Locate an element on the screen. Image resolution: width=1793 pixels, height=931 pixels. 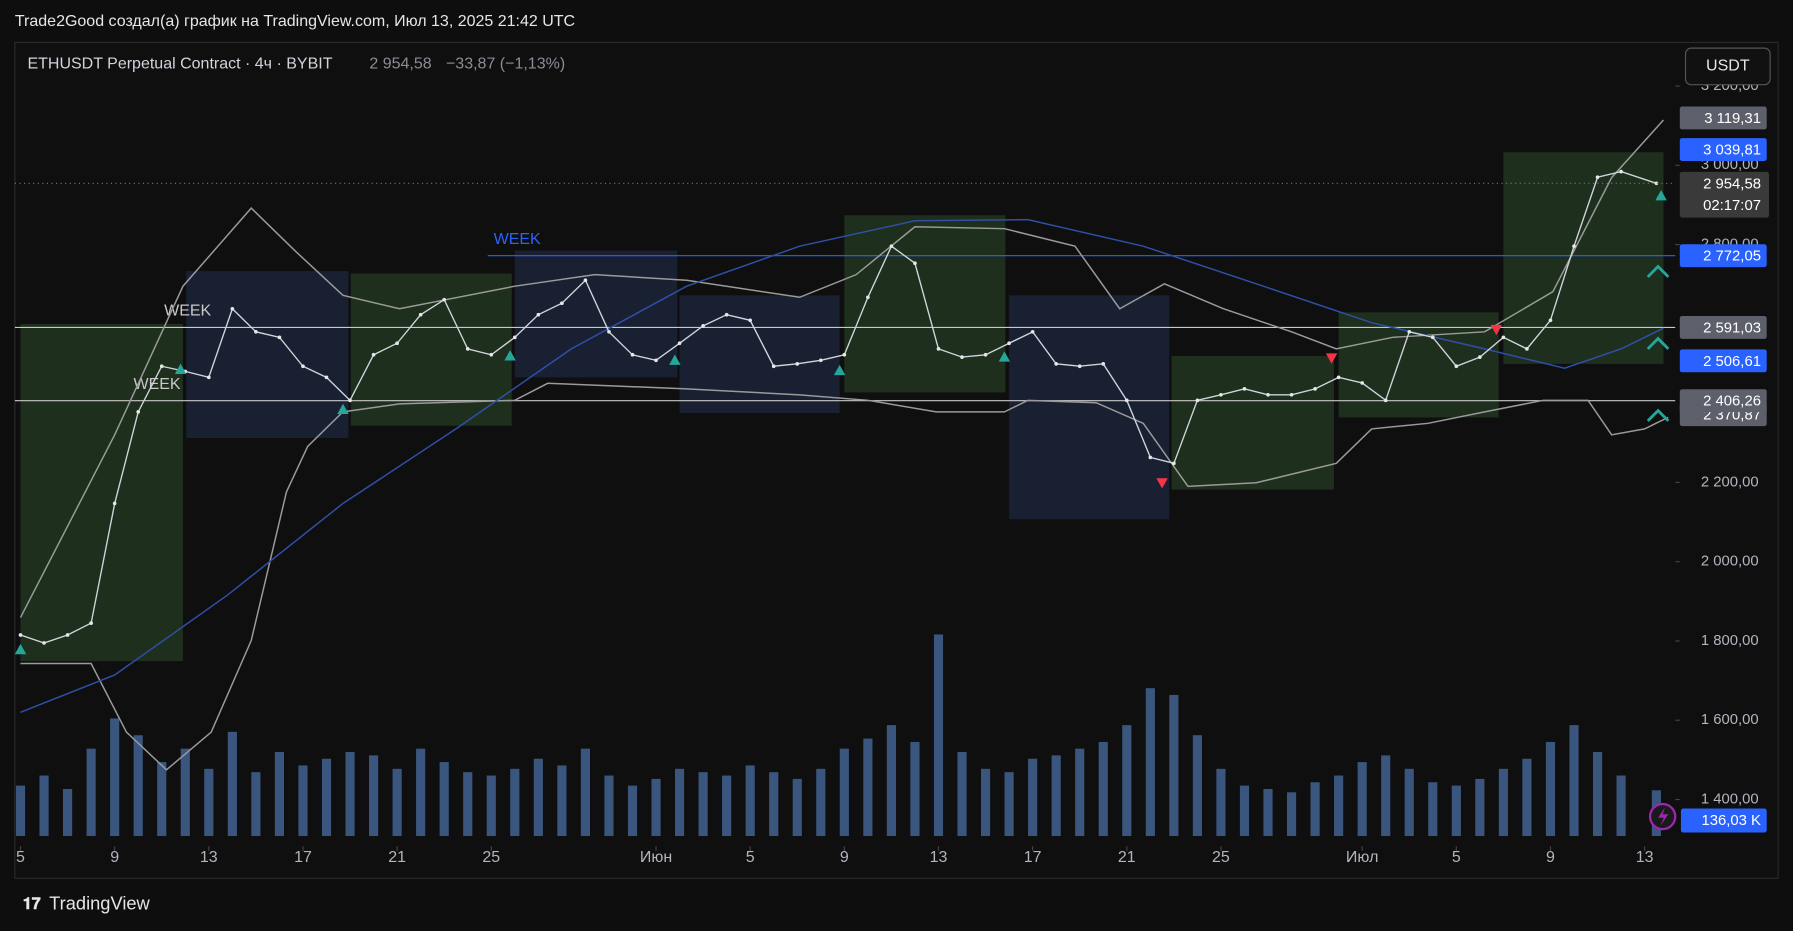
currency-button is located at coordinates (1727, 66).